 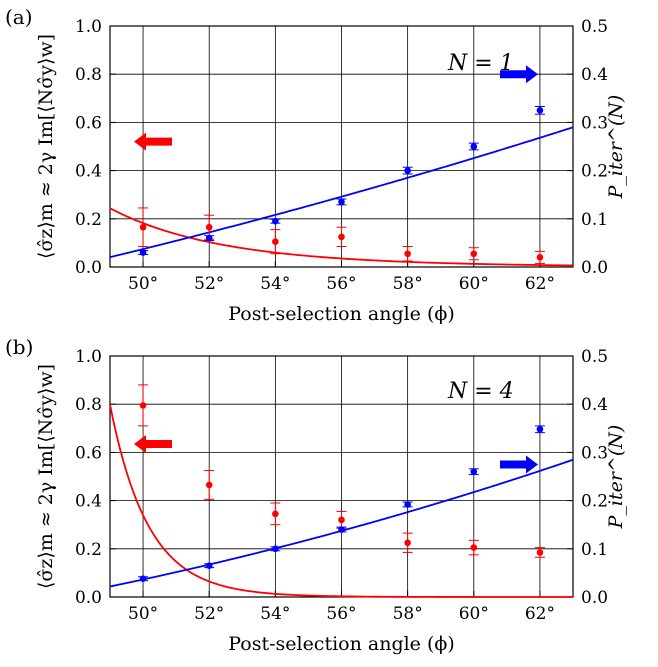 I want to click on n-annotation: N = 1, so click(x=480, y=63).